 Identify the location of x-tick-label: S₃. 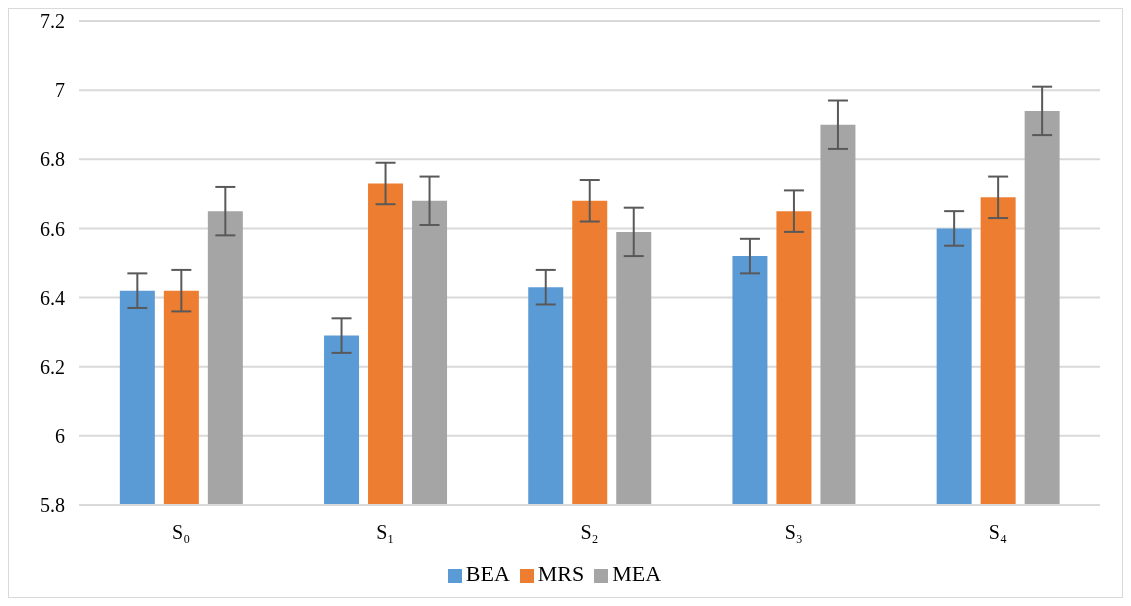
(793, 532).